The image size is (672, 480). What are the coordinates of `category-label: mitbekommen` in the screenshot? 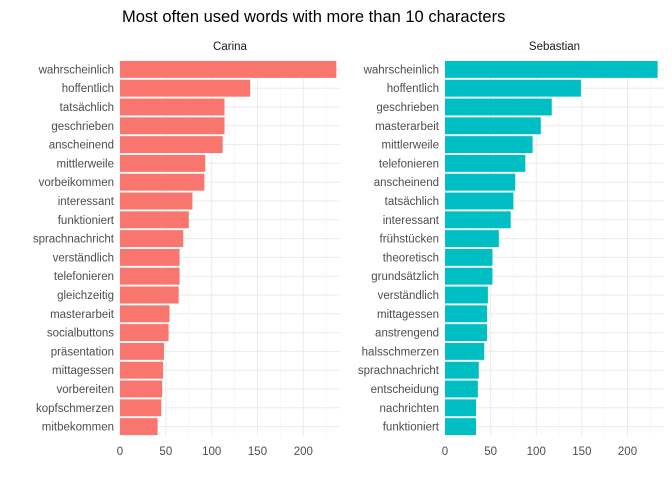 It's located at (78, 428).